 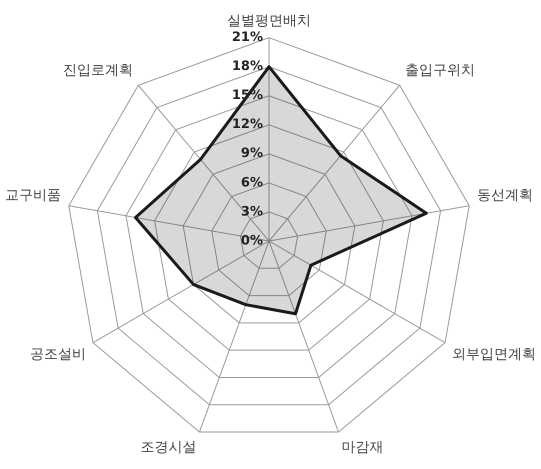 I want to click on spoke-label: 실별평면배치, so click(x=269, y=20).